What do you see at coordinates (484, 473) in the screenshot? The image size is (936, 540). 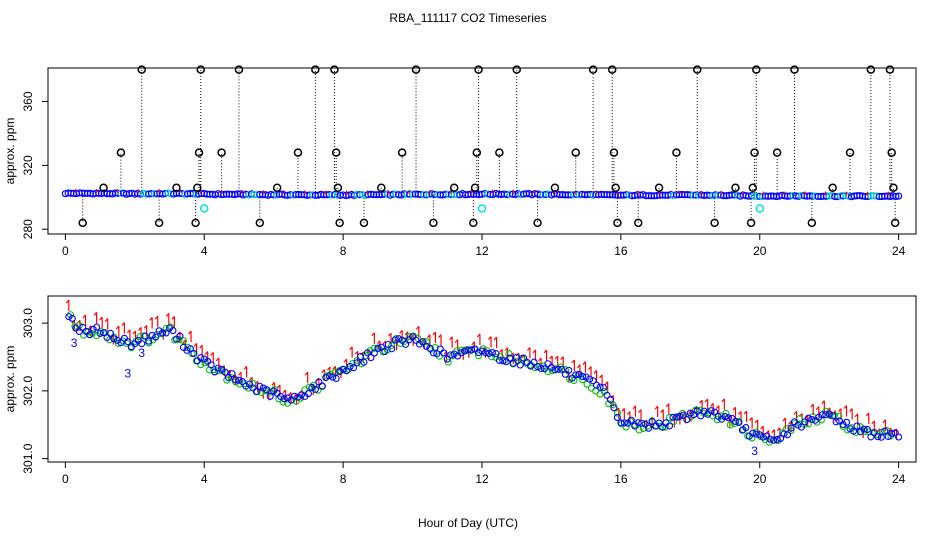 I see `bottom-x-axis: 0 4 8 12 16 20 24` at bounding box center [484, 473].